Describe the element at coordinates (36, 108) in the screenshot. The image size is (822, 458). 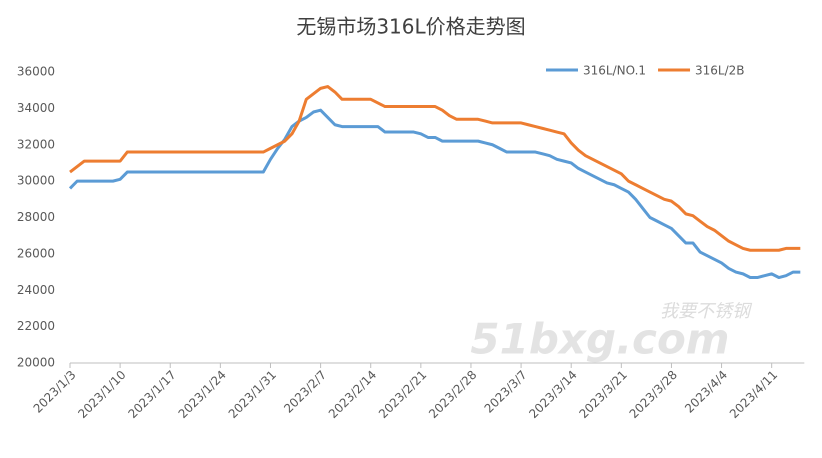
I see `y-tick-label: 34000` at that location.